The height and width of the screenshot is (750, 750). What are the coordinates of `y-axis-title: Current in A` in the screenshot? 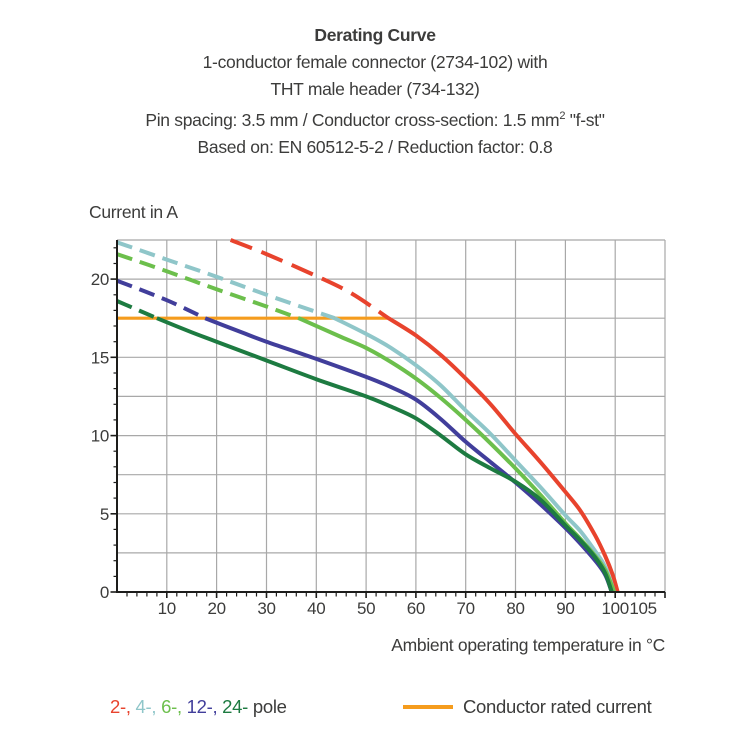 It's located at (133, 212).